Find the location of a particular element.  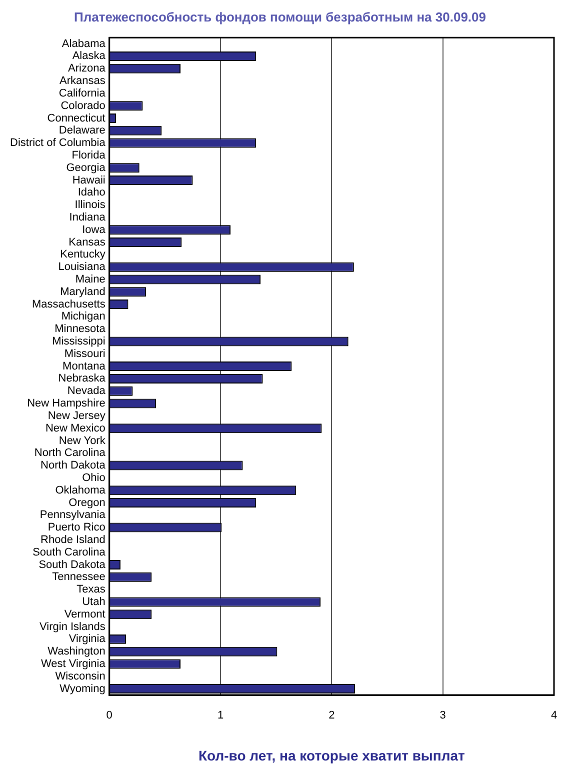

y-tick-label: Alabama is located at coordinates (84, 44).